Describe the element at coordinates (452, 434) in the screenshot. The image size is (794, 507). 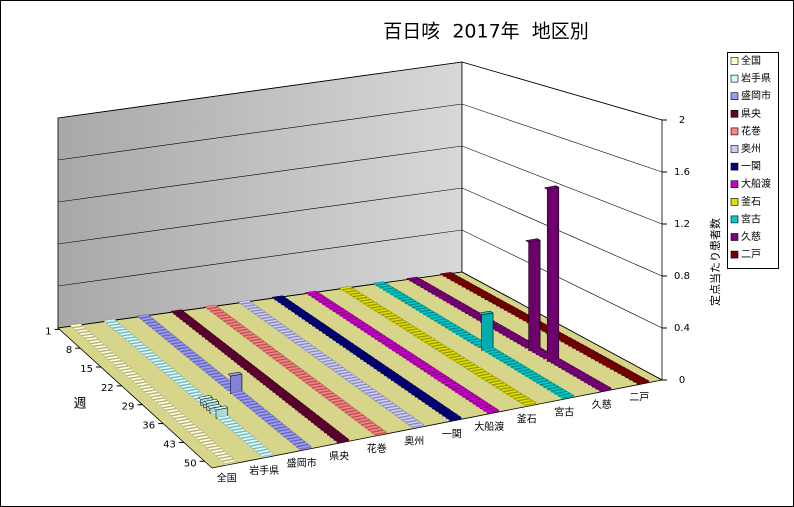
I see `category-label: 一関` at that location.